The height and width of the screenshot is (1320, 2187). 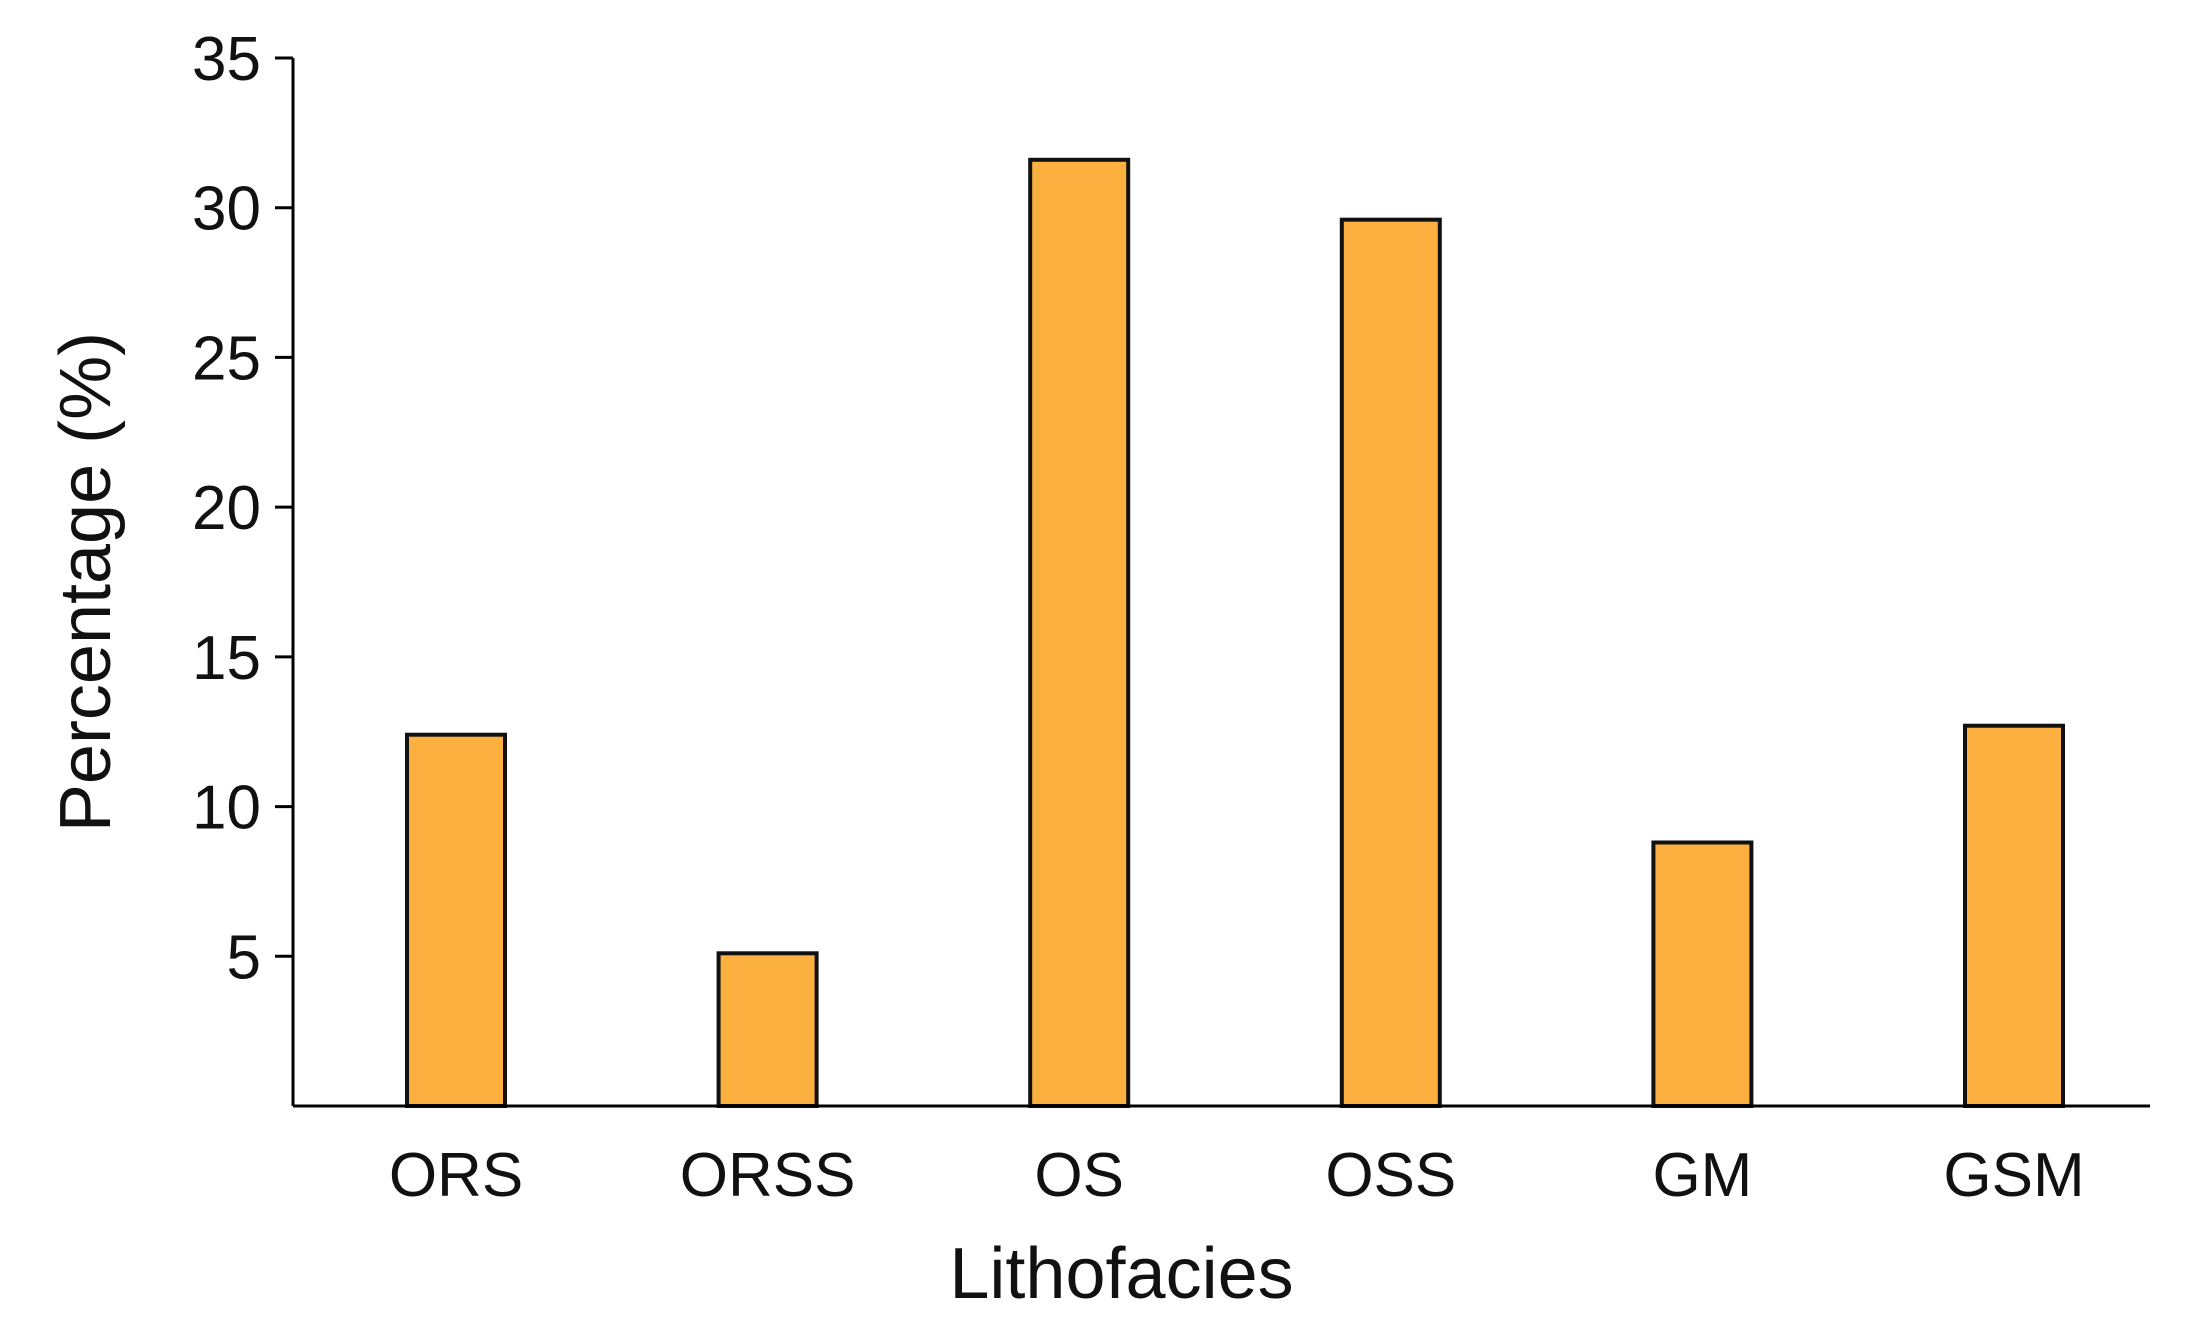 I want to click on bar-gm, so click(x=1702, y=974).